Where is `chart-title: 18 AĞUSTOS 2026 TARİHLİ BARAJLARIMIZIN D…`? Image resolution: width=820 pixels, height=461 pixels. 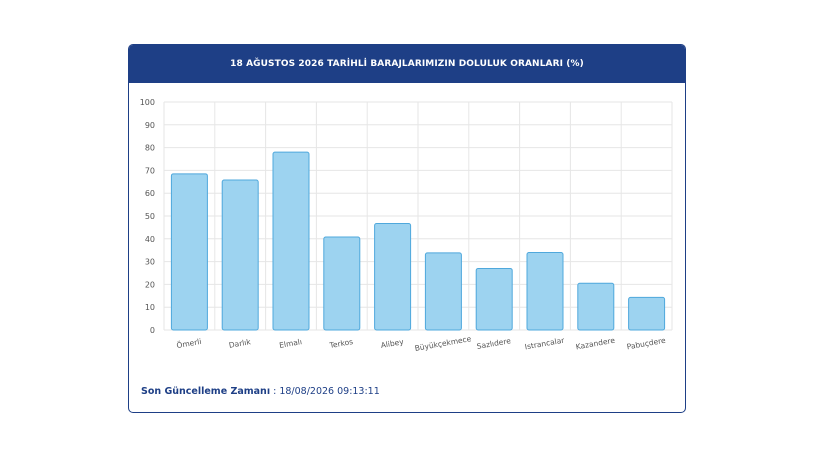 chart-title: 18 AĞUSTOS 2026 TARİHLİ BARAJLARIMIZIN D… is located at coordinates (407, 64).